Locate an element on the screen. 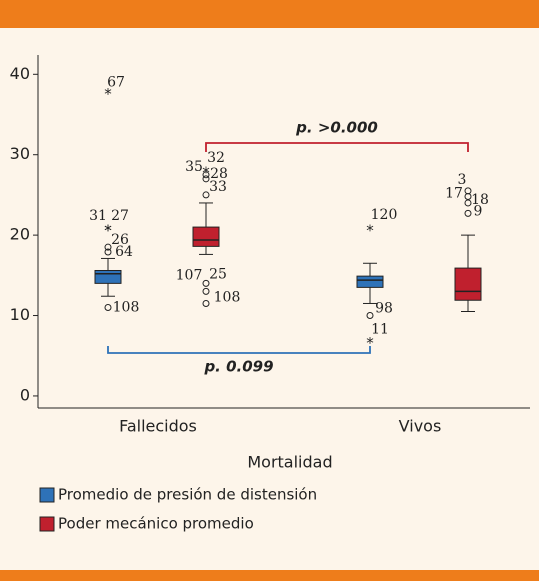  outlier-label: 17 is located at coordinates (454, 194).